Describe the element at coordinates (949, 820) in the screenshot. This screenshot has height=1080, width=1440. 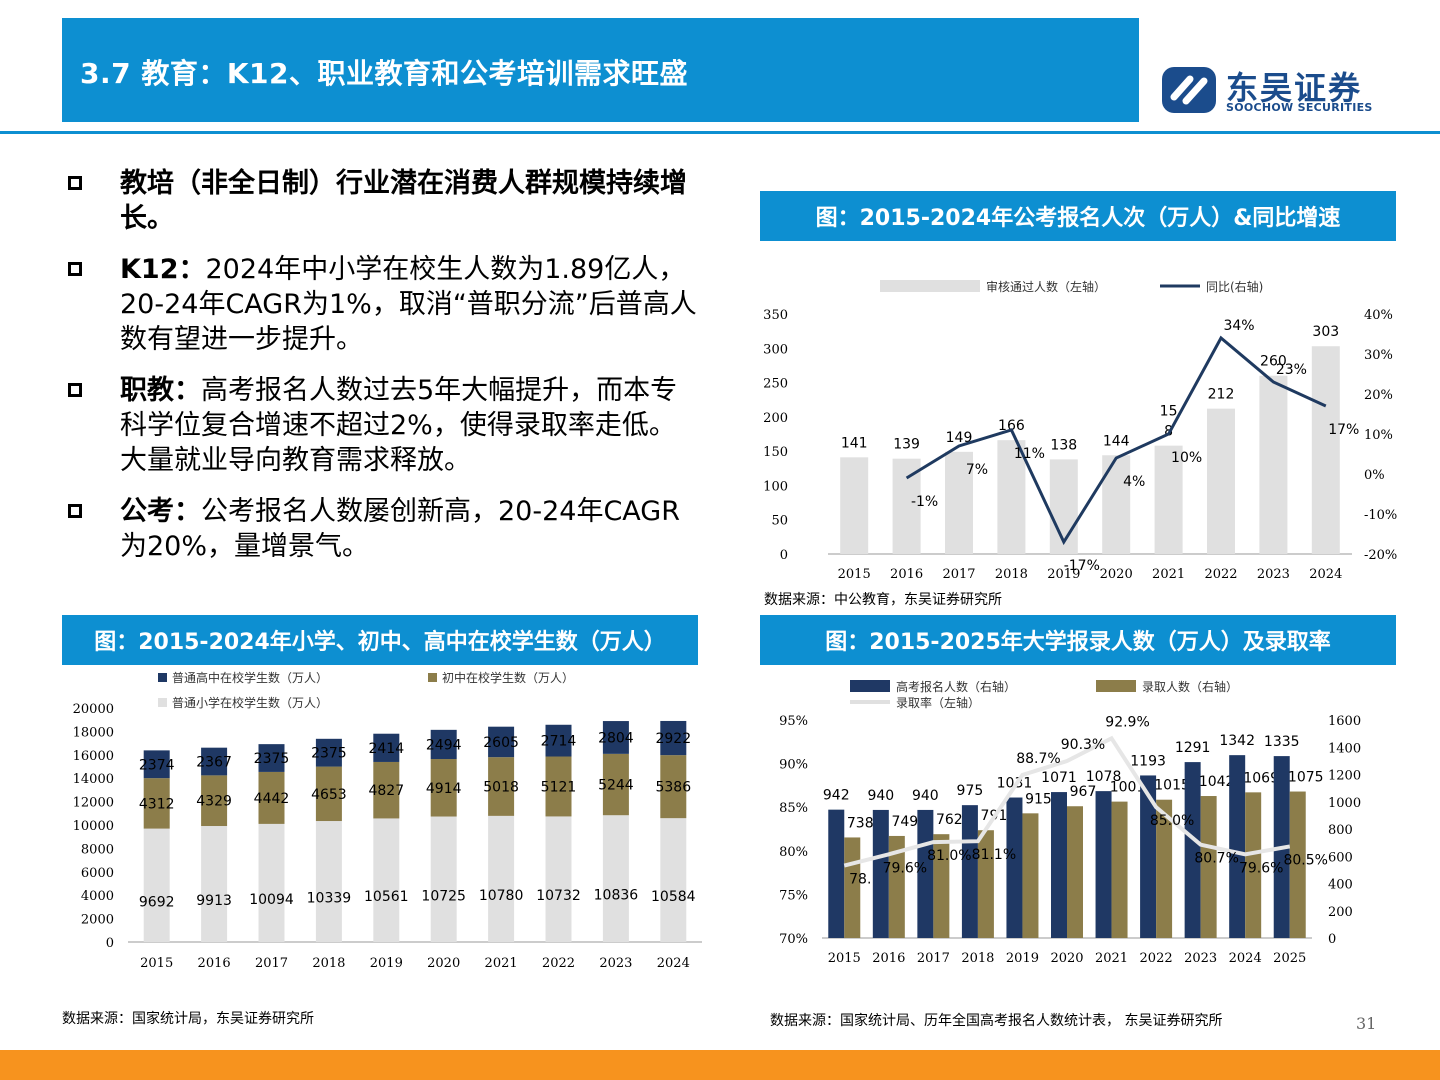
I see `data-label: 762` at that location.